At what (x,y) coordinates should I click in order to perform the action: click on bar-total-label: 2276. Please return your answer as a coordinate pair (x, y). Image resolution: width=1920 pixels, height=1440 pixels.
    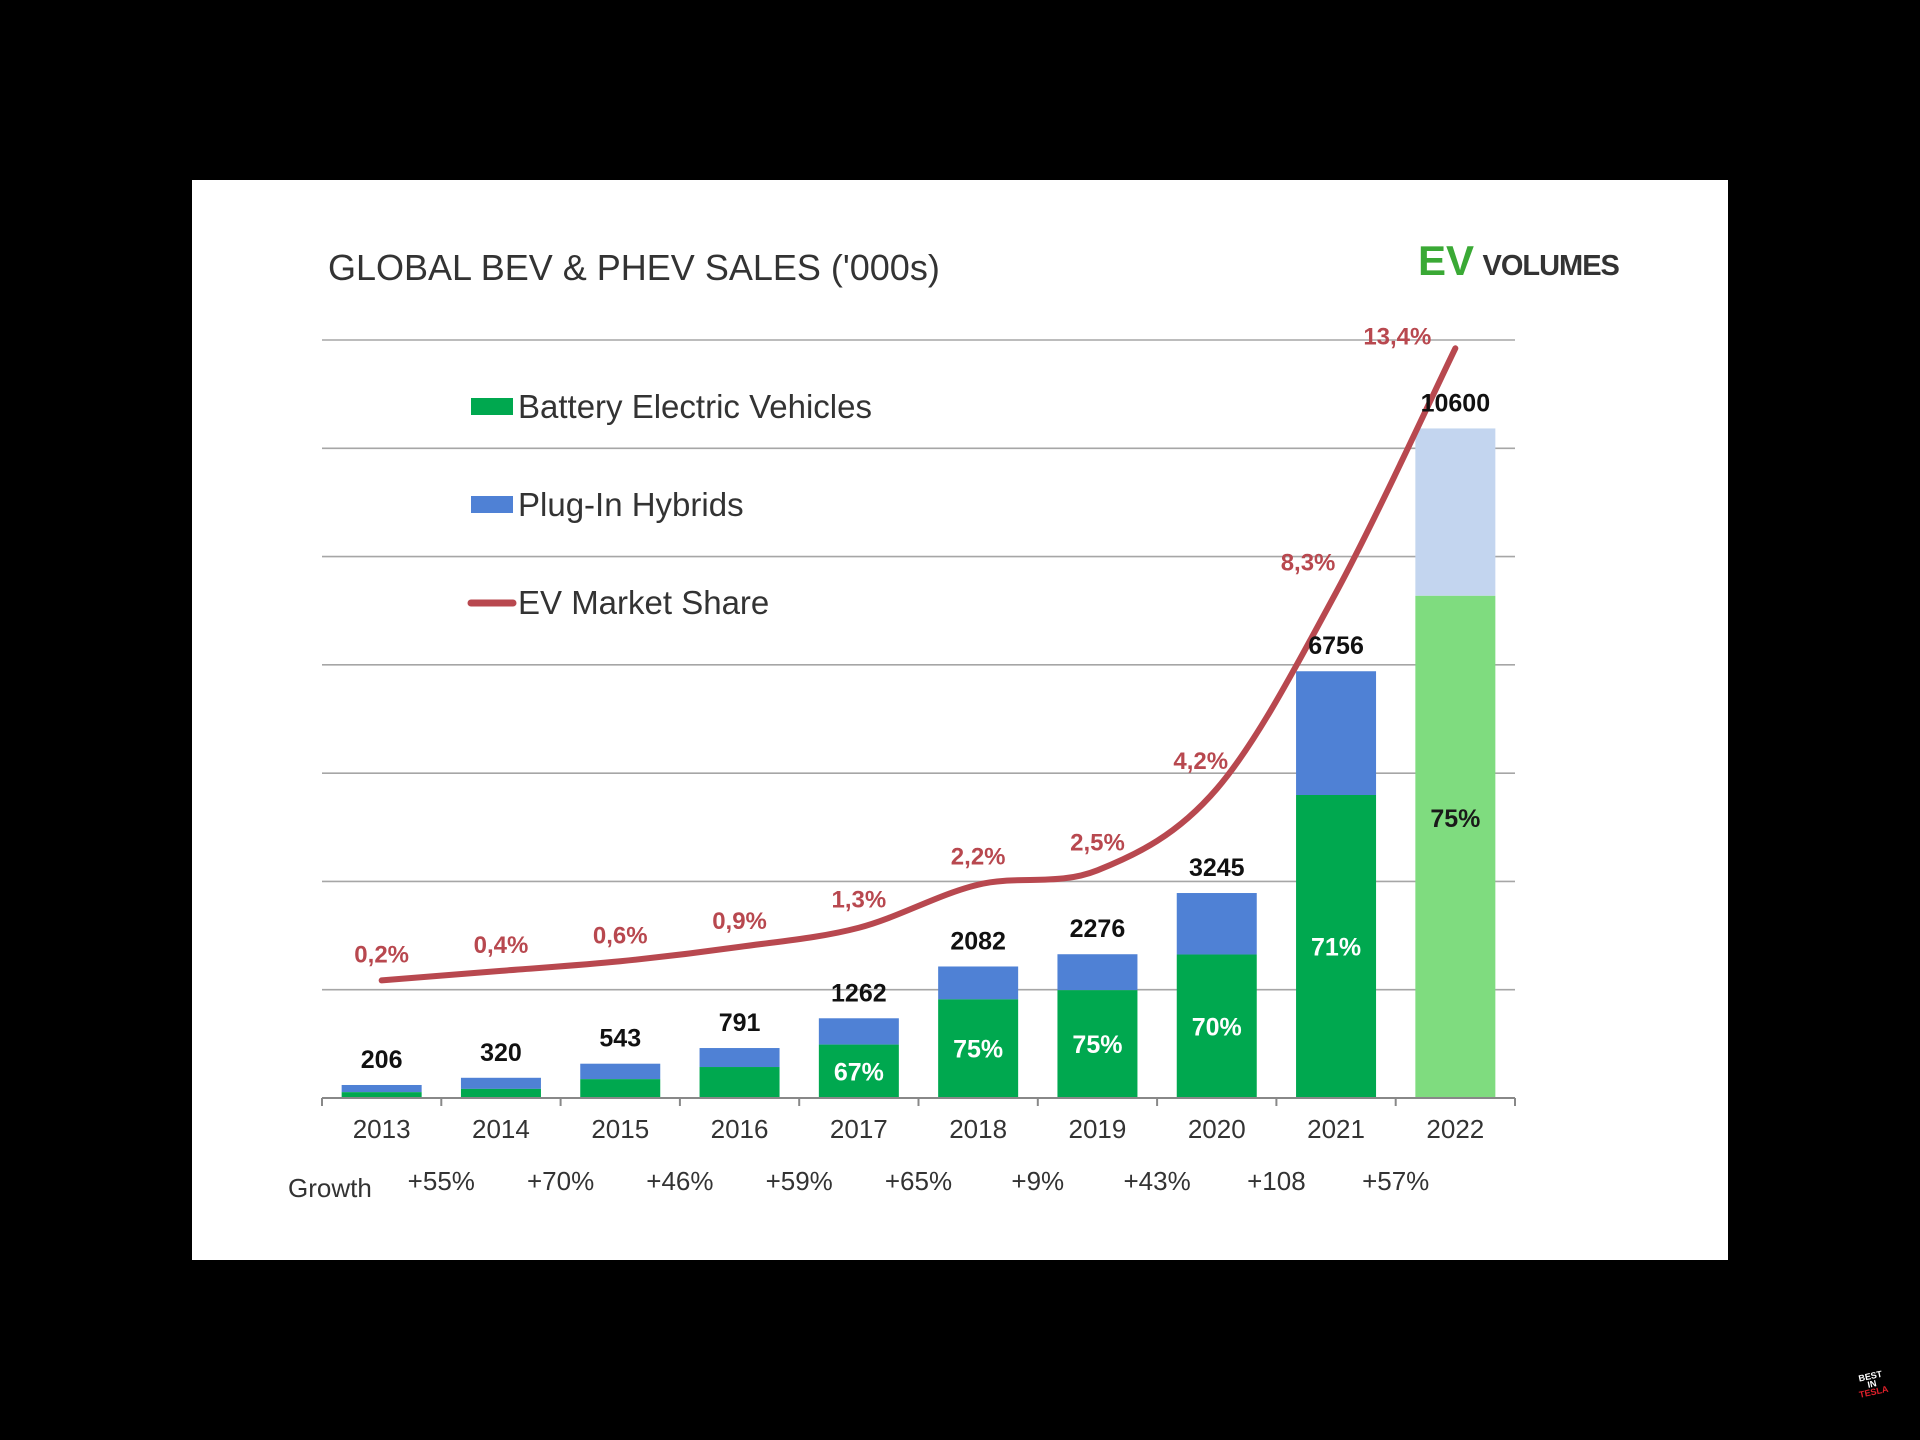
    Looking at the image, I should click on (1098, 929).